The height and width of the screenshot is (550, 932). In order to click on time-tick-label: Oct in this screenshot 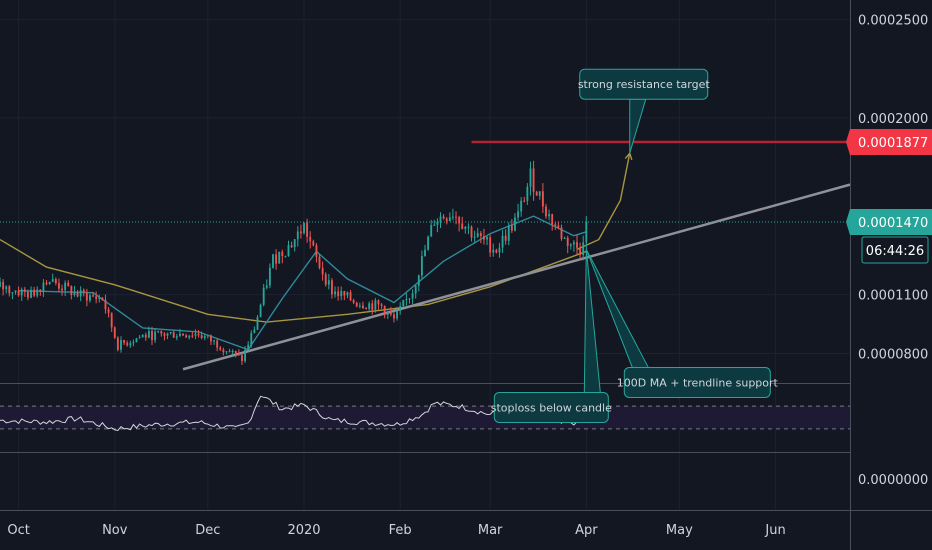, I will do `click(18, 530)`.